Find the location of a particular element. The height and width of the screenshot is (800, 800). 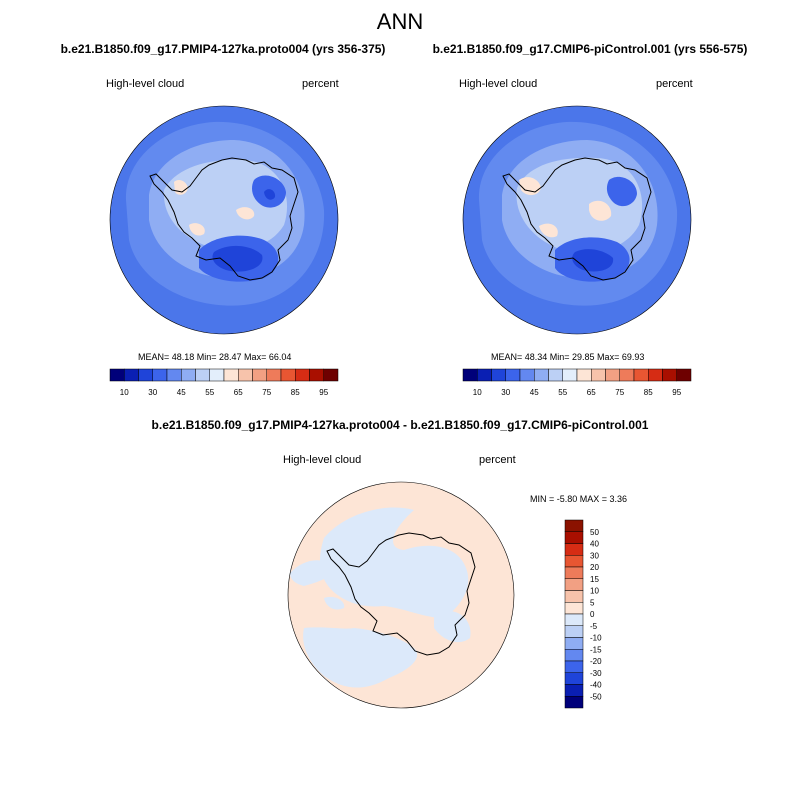

diff-colorbar-tick-label: -50 is located at coordinates (596, 696).